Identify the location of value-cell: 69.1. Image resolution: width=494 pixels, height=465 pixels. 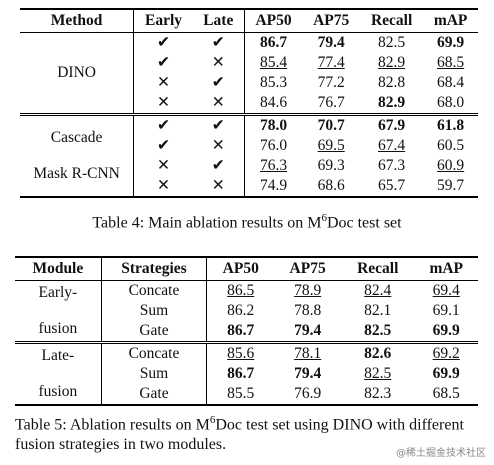
(446, 310).